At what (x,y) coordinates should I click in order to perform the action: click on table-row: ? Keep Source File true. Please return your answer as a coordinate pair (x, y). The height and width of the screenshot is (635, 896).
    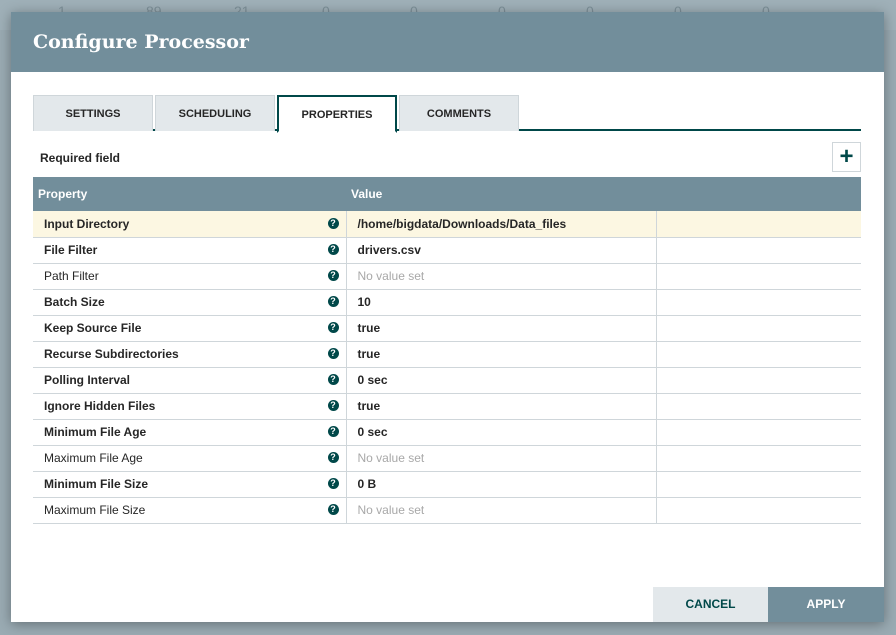
    Looking at the image, I should click on (447, 328).